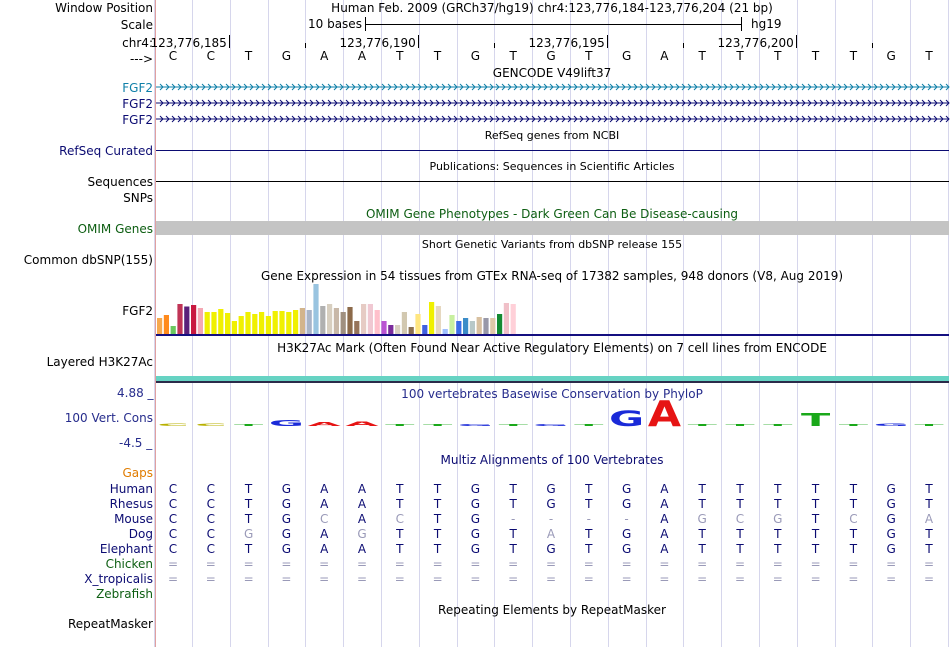 Image resolution: width=950 pixels, height=647 pixels. Describe the element at coordinates (552, 310) in the screenshot. I see `gtex-bar-chart` at that location.